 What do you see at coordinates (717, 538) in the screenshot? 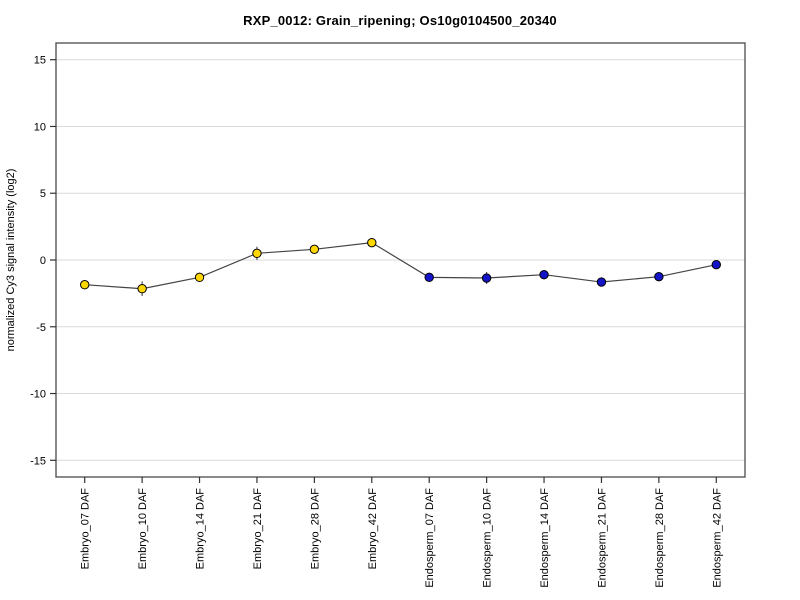
I see `svg-text: Endosperm_42 DAF` at bounding box center [717, 538].